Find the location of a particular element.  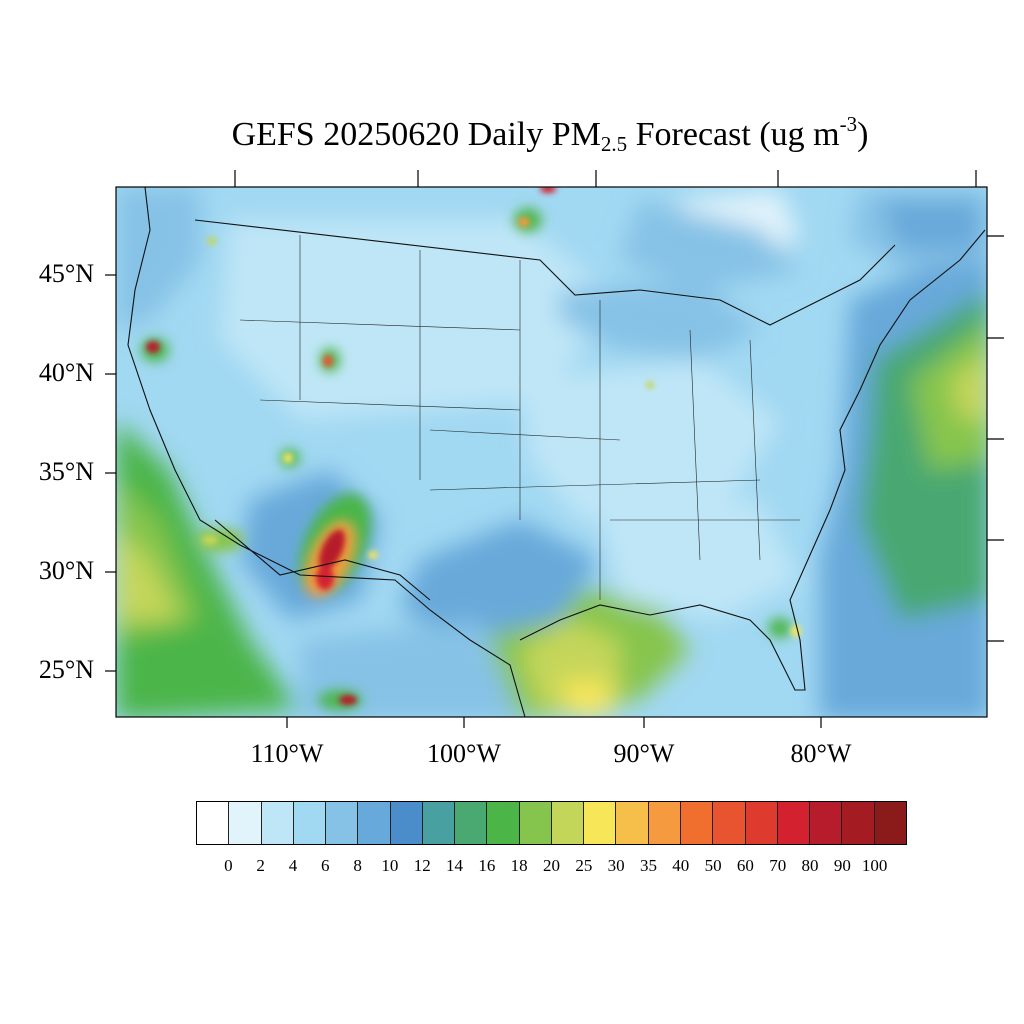

colorbar-label: 4 is located at coordinates (293, 865).